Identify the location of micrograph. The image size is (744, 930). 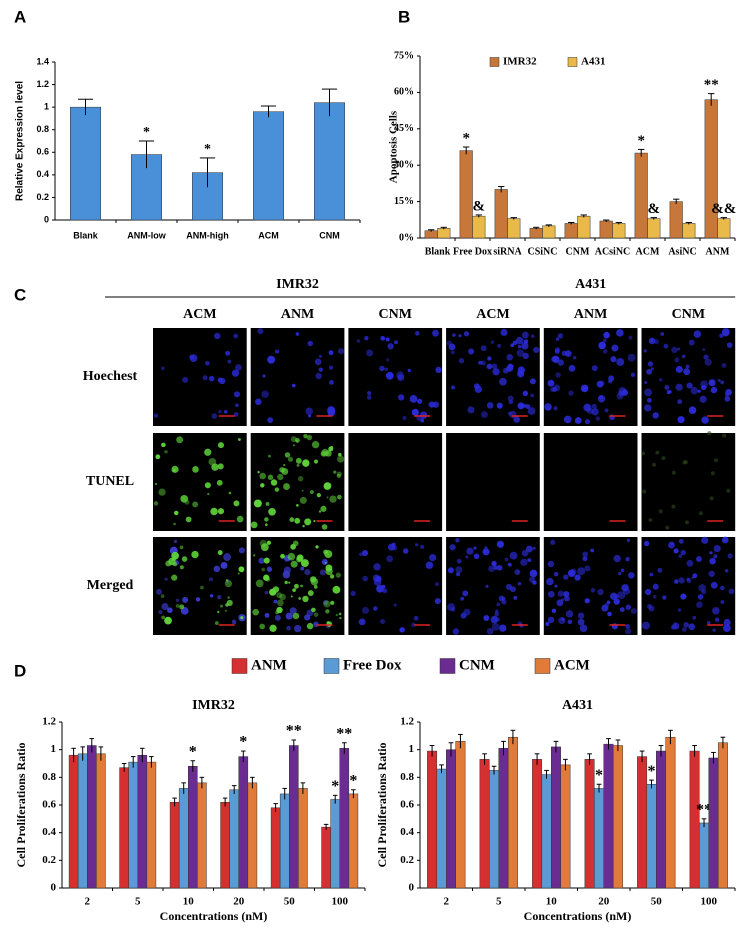
(590, 482).